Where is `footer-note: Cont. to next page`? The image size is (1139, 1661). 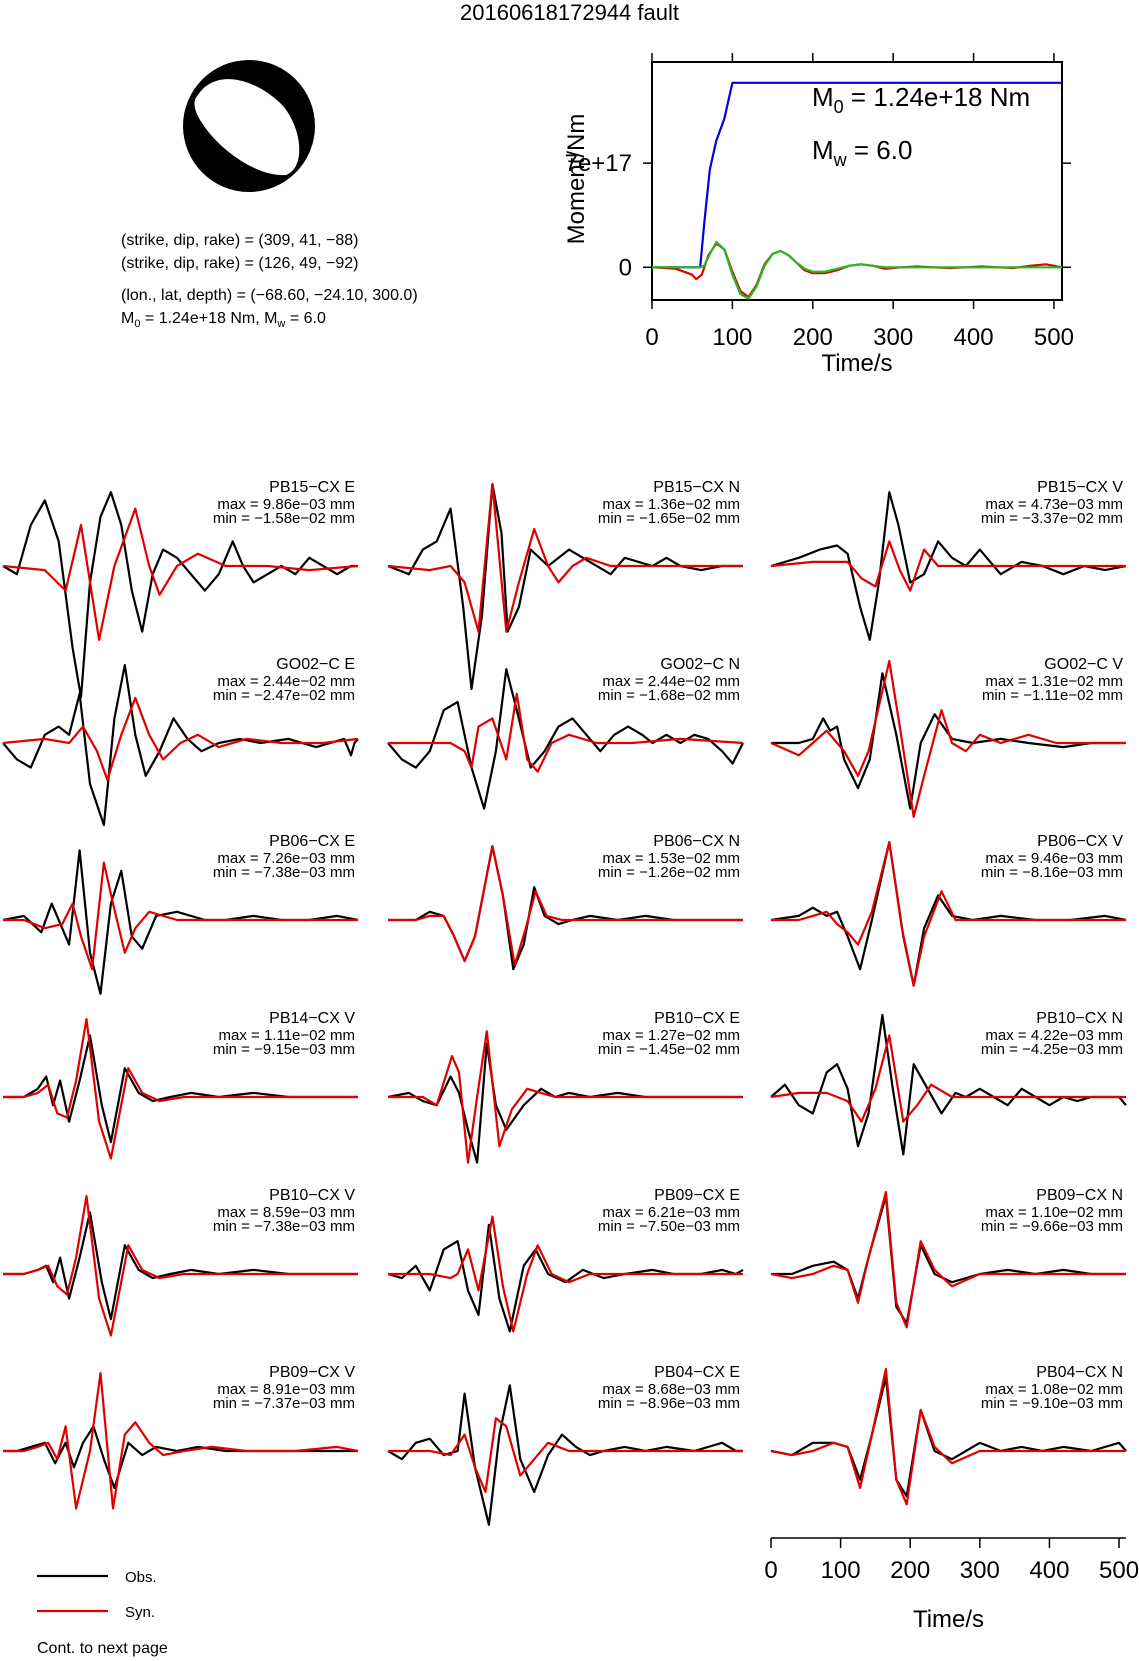
footer-note: Cont. to next page is located at coordinates (102, 1648).